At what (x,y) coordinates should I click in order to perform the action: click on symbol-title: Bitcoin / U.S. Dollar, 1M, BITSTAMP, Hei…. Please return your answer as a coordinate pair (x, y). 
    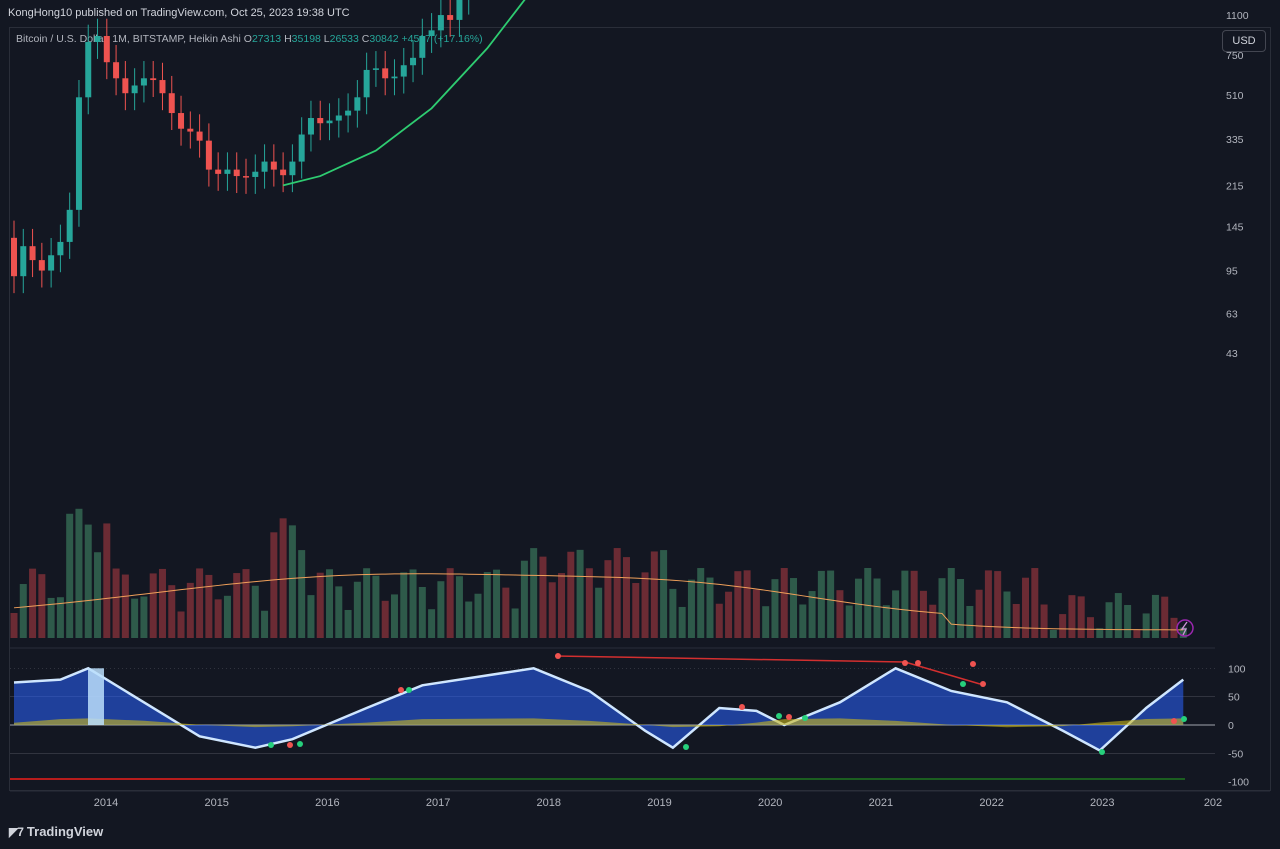
    Looking at the image, I should click on (128, 39).